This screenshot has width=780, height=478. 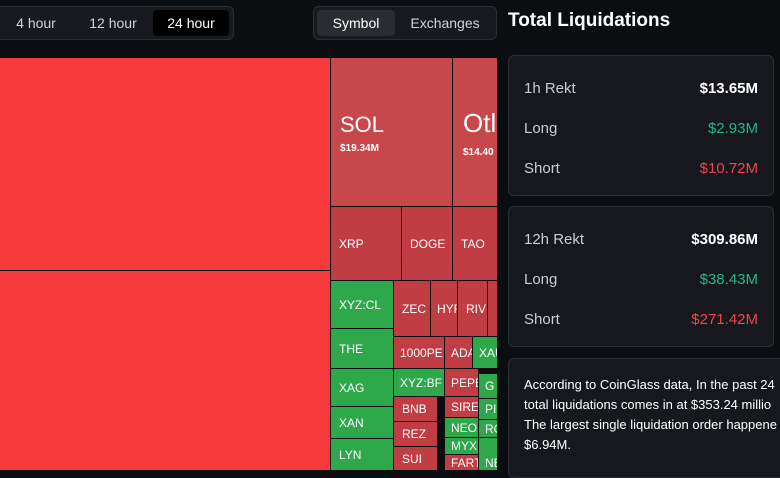 I want to click on tile-label: TAO, so click(x=473, y=243).